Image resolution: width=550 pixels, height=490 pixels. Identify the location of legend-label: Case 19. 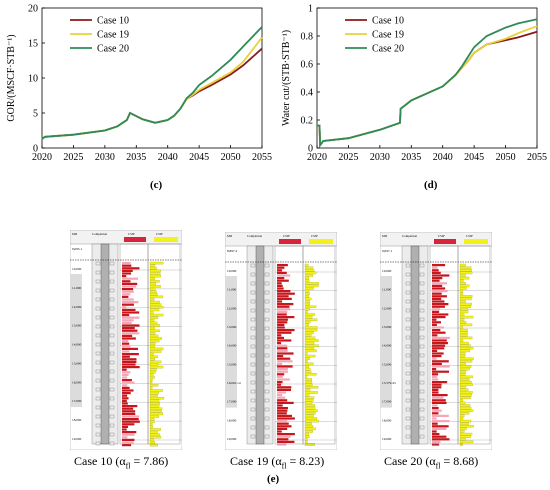
(388, 35).